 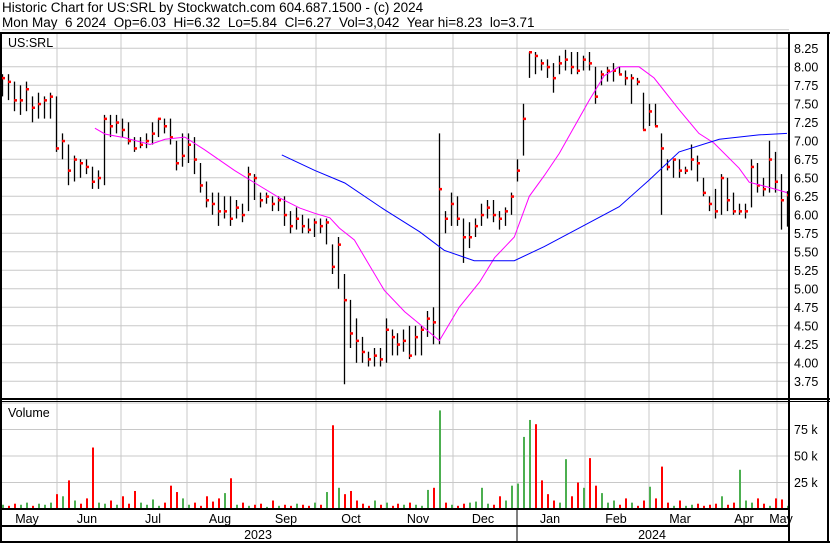 I want to click on price-tick-label: 6.75, so click(x=806, y=160).